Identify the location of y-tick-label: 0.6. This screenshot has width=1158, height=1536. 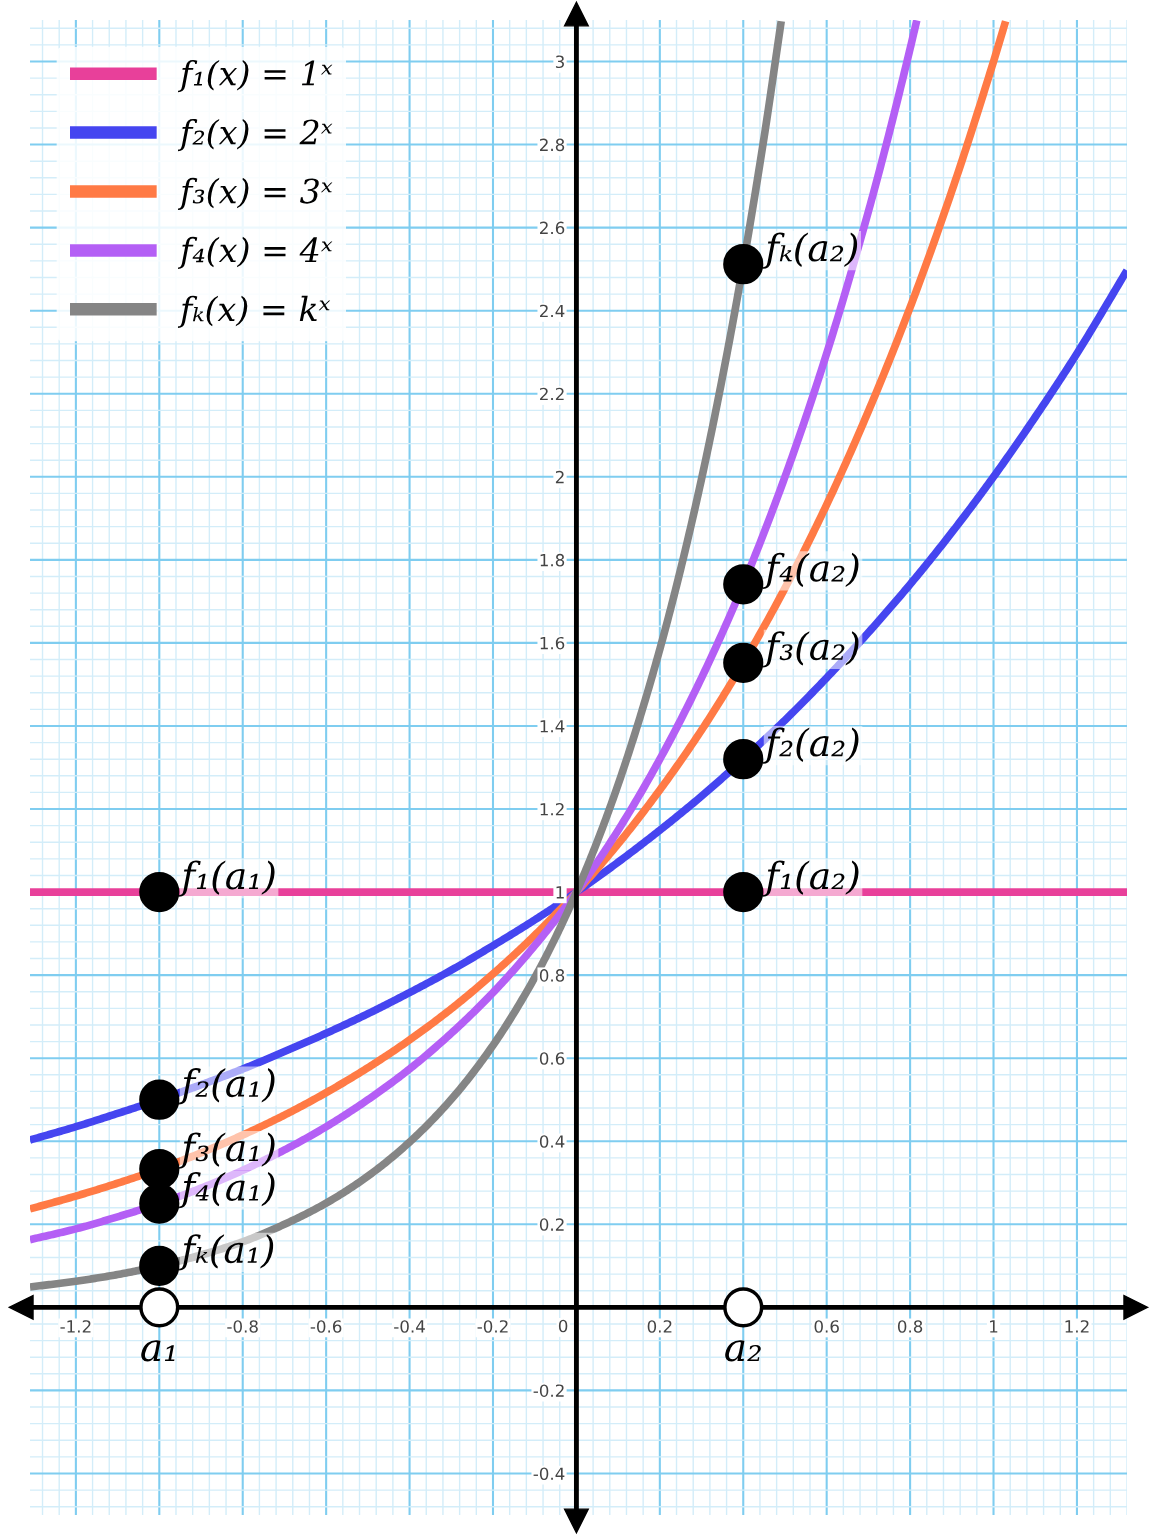
(552, 1058).